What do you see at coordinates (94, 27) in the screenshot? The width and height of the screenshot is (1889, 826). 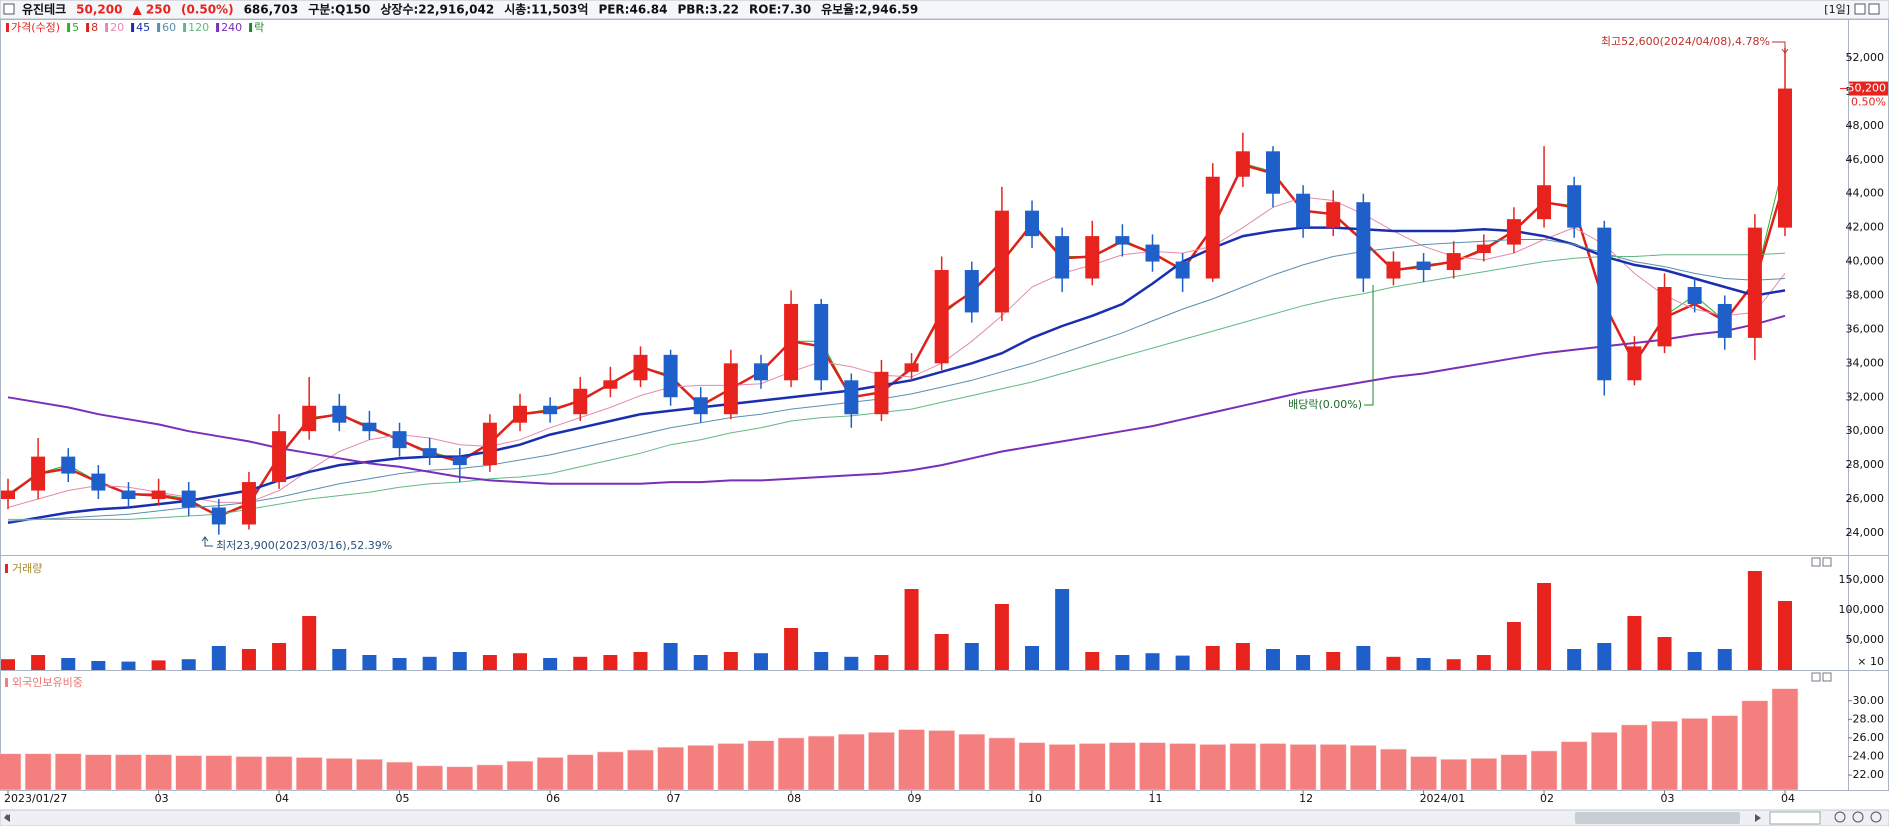 I see `legend-label: 8` at bounding box center [94, 27].